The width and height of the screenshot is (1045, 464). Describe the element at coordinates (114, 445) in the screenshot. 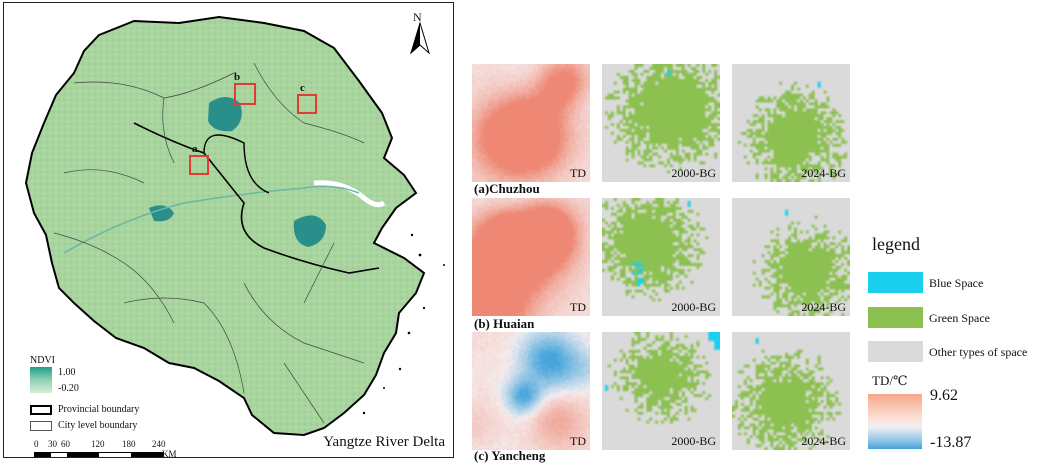

I see `scale-ticks: 0 30 60 120 180 240` at that location.